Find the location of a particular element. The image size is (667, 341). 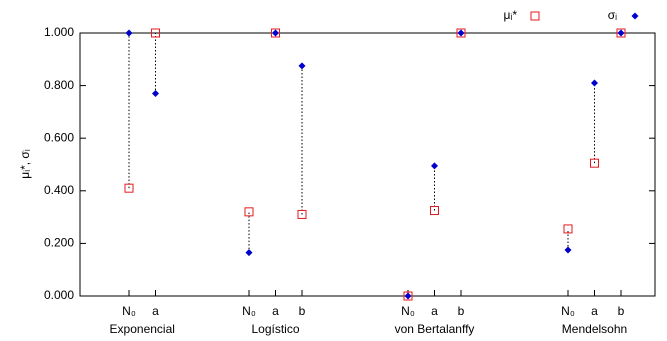

y-tick-label: 0.200 is located at coordinates (59, 243).